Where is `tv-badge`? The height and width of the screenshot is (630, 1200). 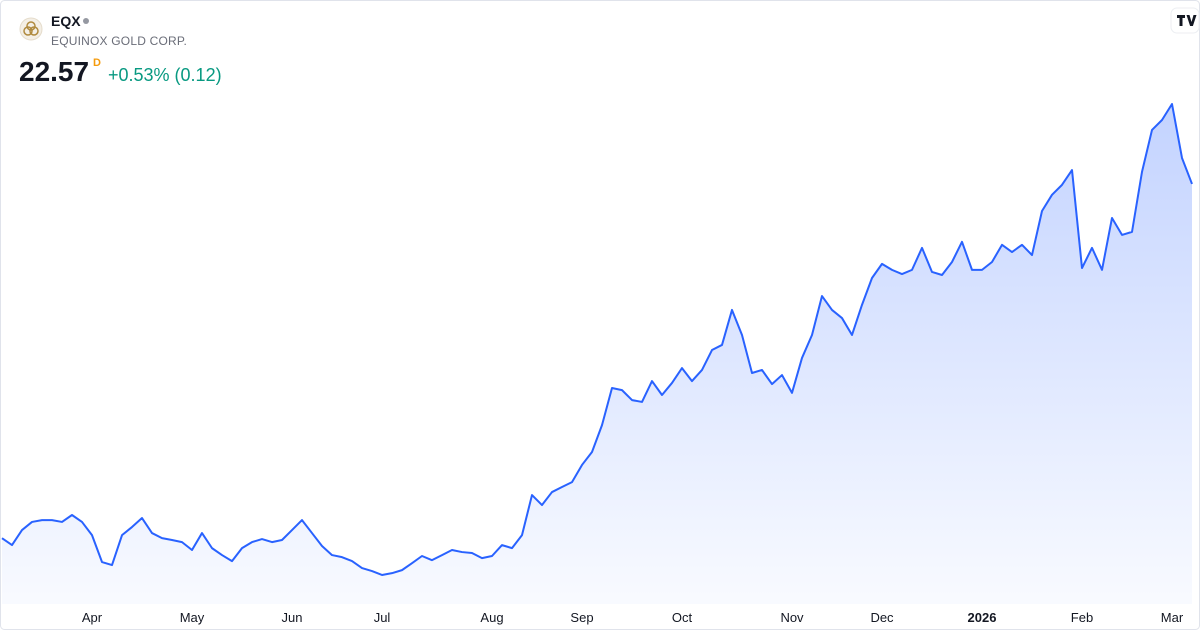 tv-badge is located at coordinates (1185, 20).